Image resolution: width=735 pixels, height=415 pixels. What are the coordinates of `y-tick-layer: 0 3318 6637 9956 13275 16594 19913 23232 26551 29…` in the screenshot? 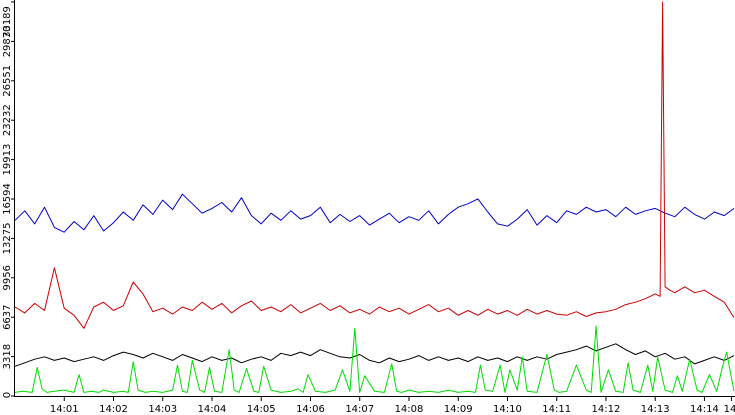 It's located at (8, 199).